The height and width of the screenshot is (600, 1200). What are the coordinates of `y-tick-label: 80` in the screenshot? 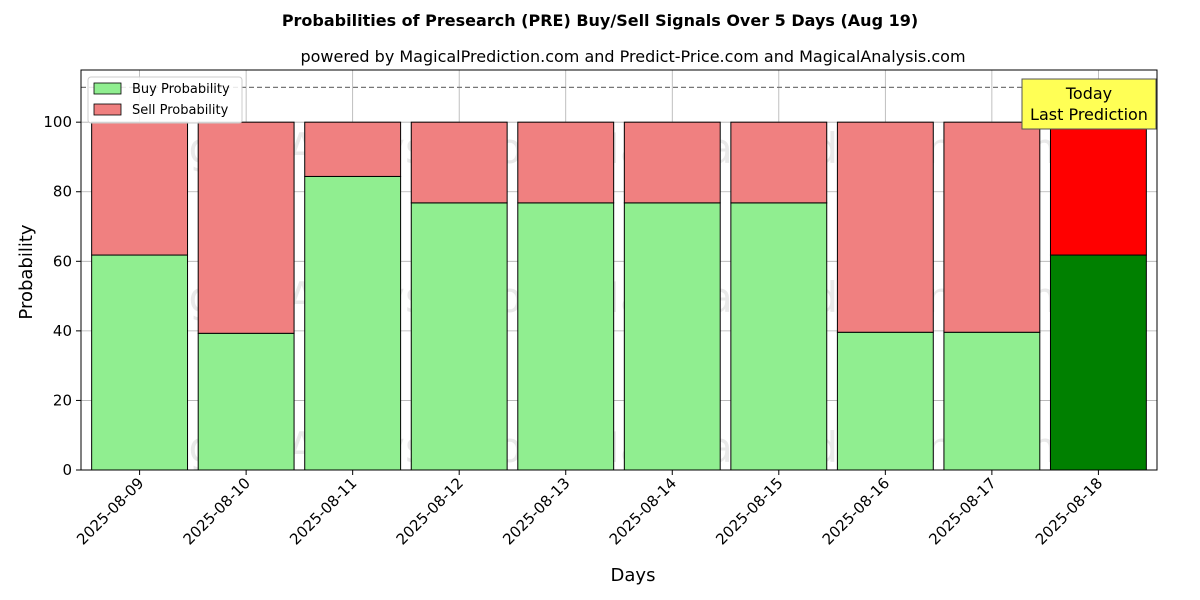 It's located at (62, 192).